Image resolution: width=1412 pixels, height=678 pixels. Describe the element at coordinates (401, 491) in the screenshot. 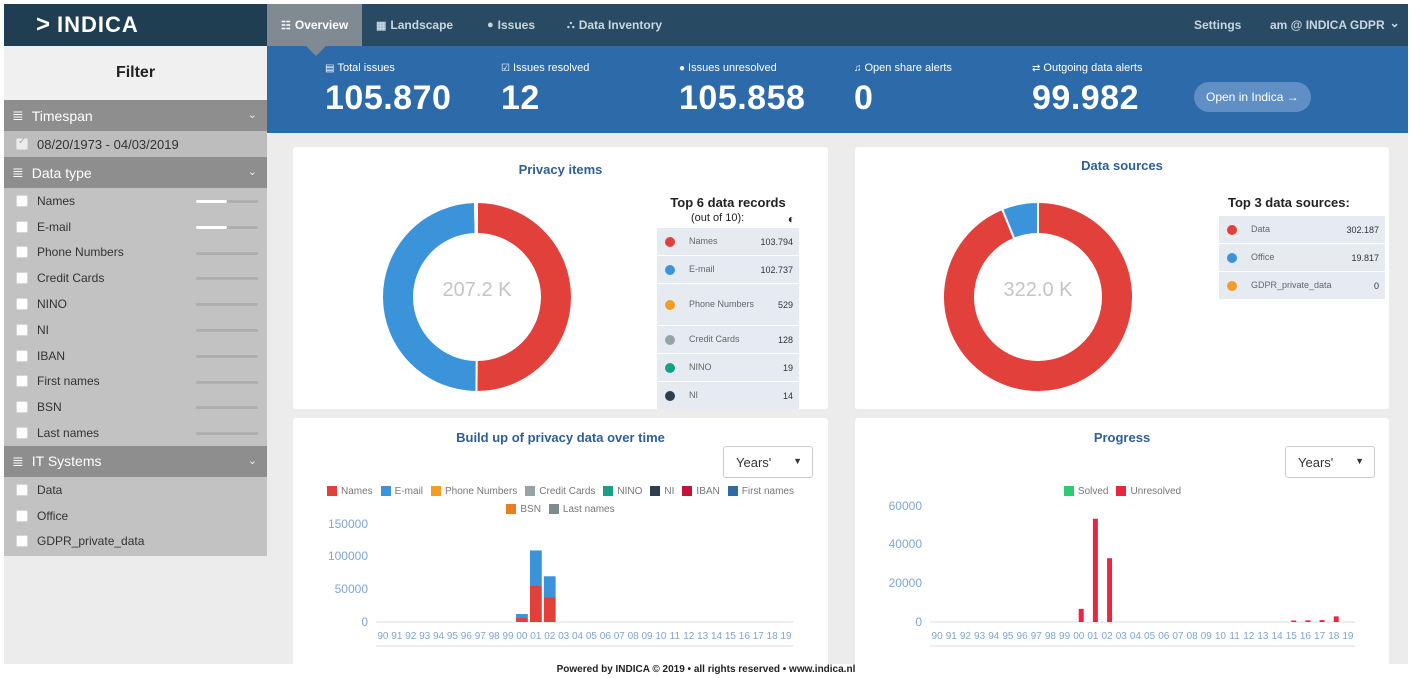

I see `legend-item: E-mail` at that location.